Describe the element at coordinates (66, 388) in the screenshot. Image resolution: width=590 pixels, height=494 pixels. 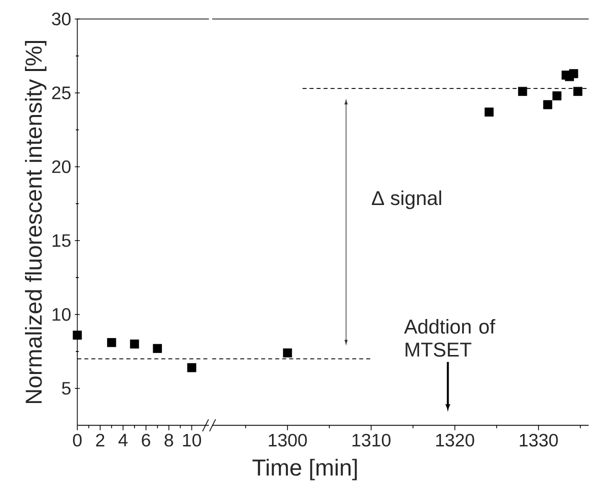
I see `y-tick-label: 5` at that location.